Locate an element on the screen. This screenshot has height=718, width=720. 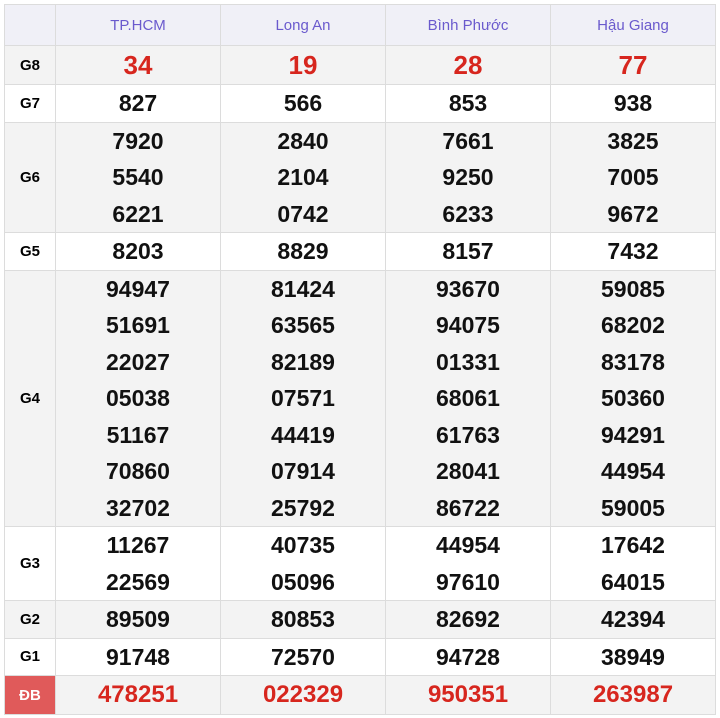
result-number: 28 is located at coordinates (468, 65).